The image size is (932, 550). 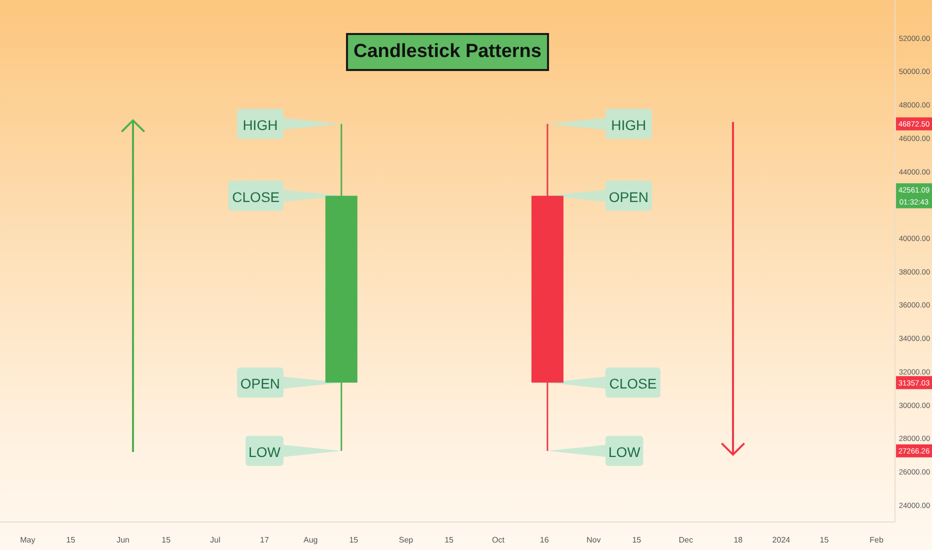 I want to click on x-tick-label: Feb, so click(x=877, y=540).